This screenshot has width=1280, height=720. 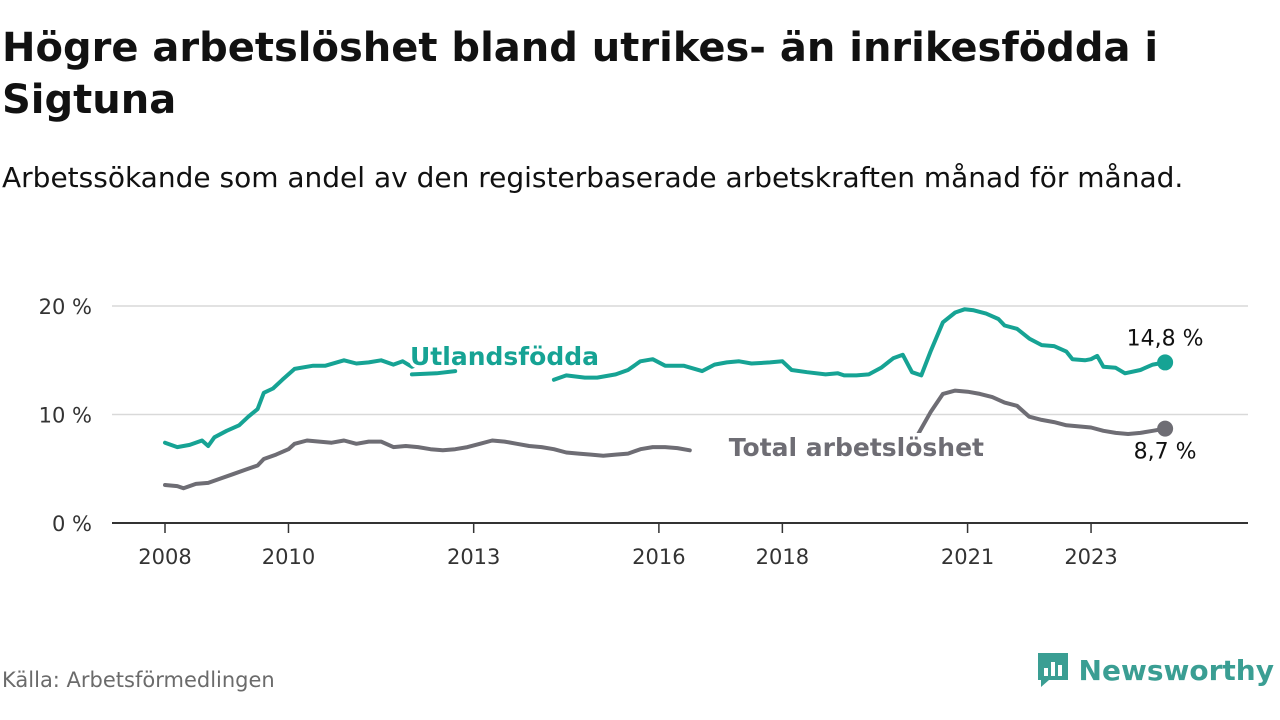 What do you see at coordinates (72, 524) in the screenshot?
I see `y-tick-label: 0 %` at bounding box center [72, 524].